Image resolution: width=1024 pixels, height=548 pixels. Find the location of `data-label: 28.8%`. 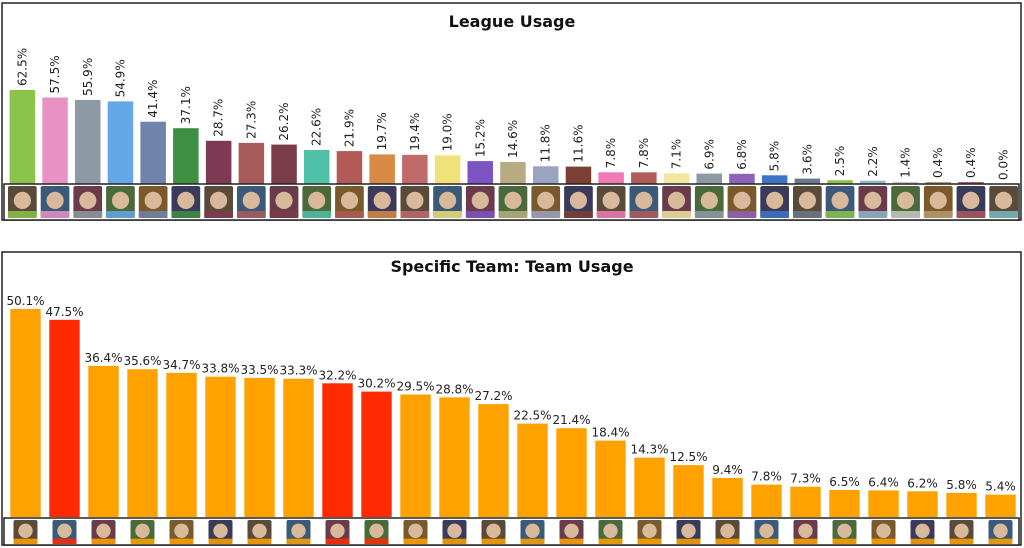

data-label: 28.8% is located at coordinates (454, 389).